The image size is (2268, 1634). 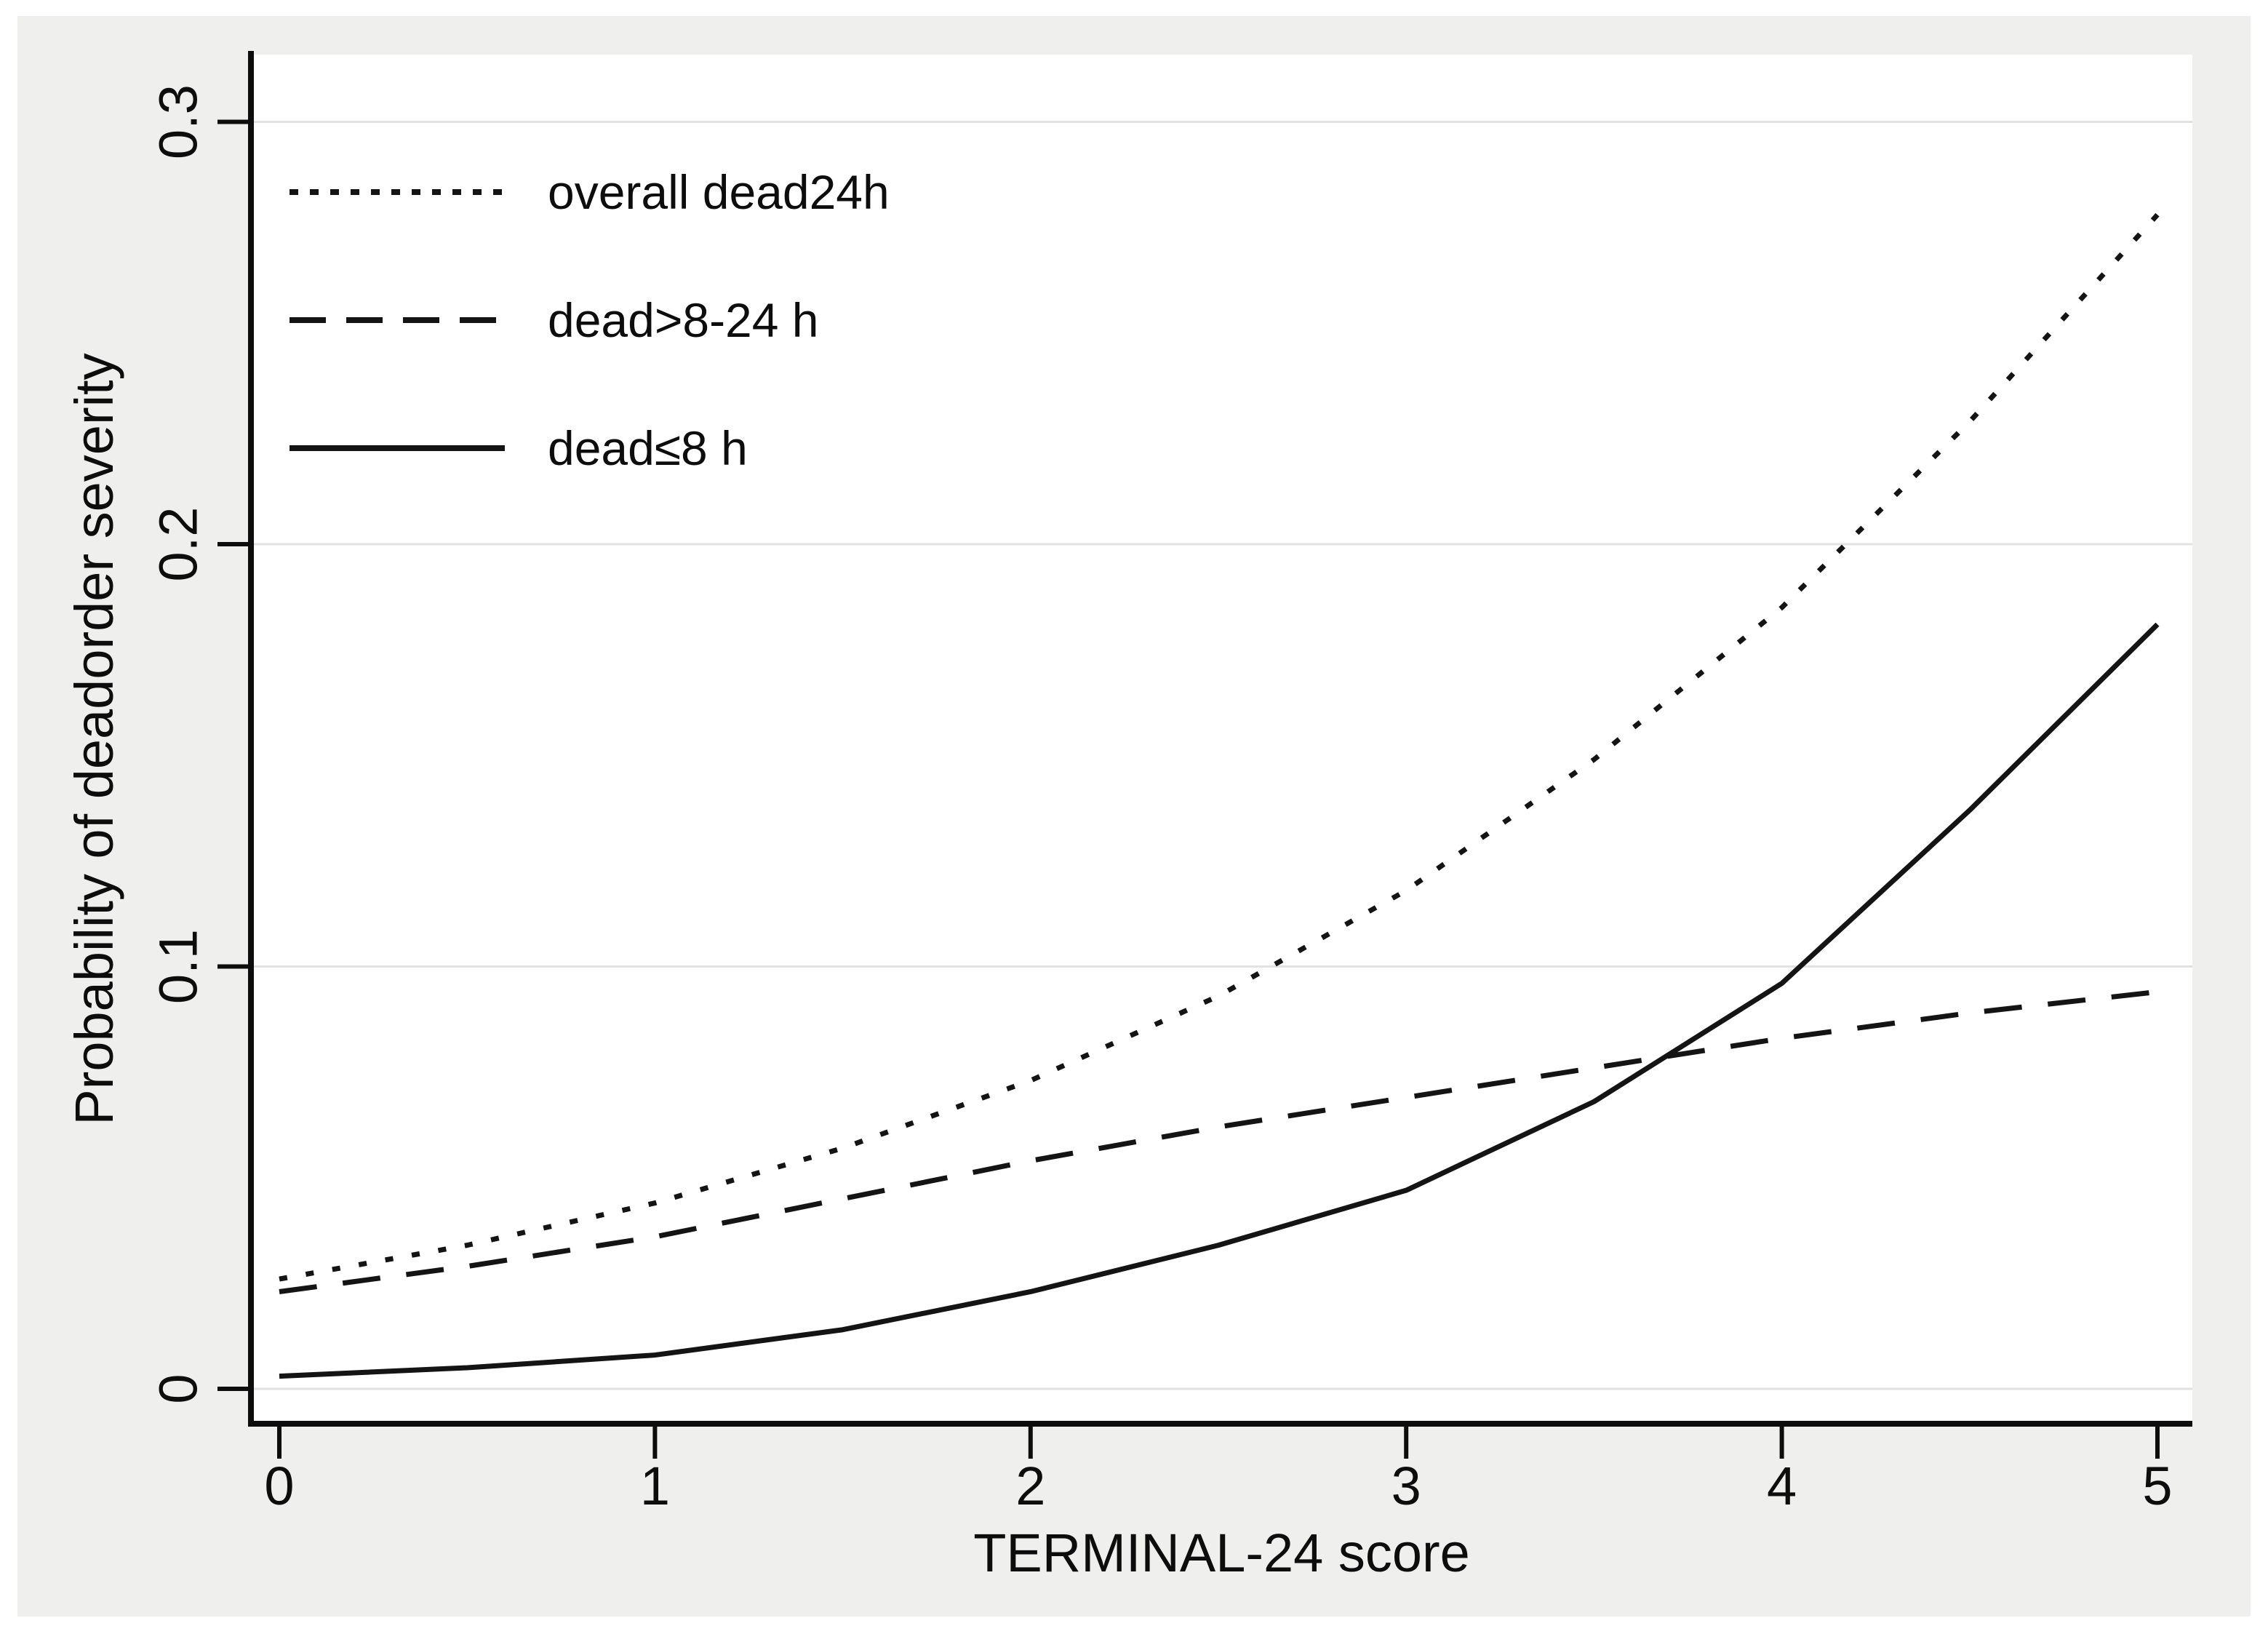 What do you see at coordinates (179, 544) in the screenshot?
I see `y-tick-label: 0.2` at bounding box center [179, 544].